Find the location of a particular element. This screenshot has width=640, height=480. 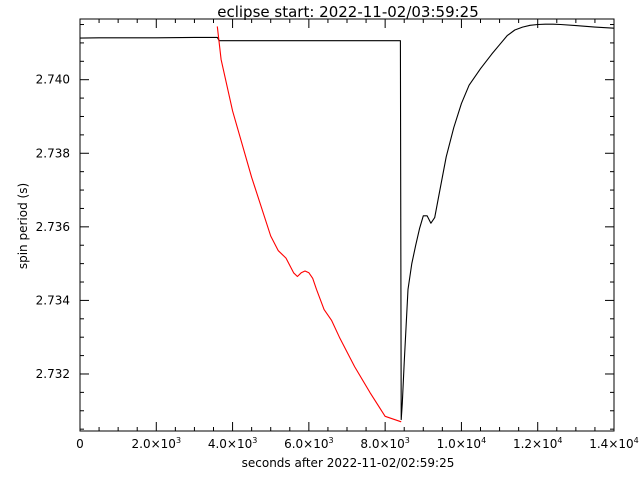

x-tick-label: 0 is located at coordinates (80, 444).